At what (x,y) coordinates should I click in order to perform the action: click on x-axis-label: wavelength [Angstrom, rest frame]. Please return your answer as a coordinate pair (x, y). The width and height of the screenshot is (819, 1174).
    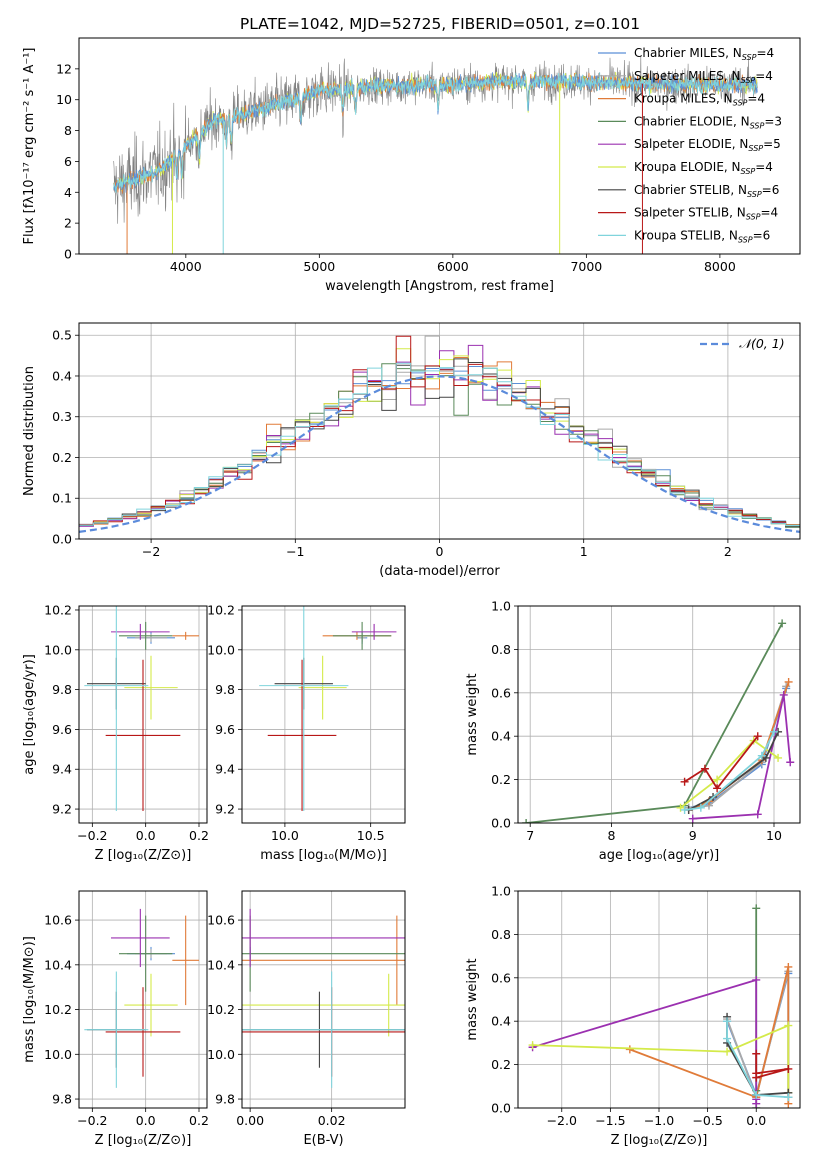
    Looking at the image, I should click on (439, 286).